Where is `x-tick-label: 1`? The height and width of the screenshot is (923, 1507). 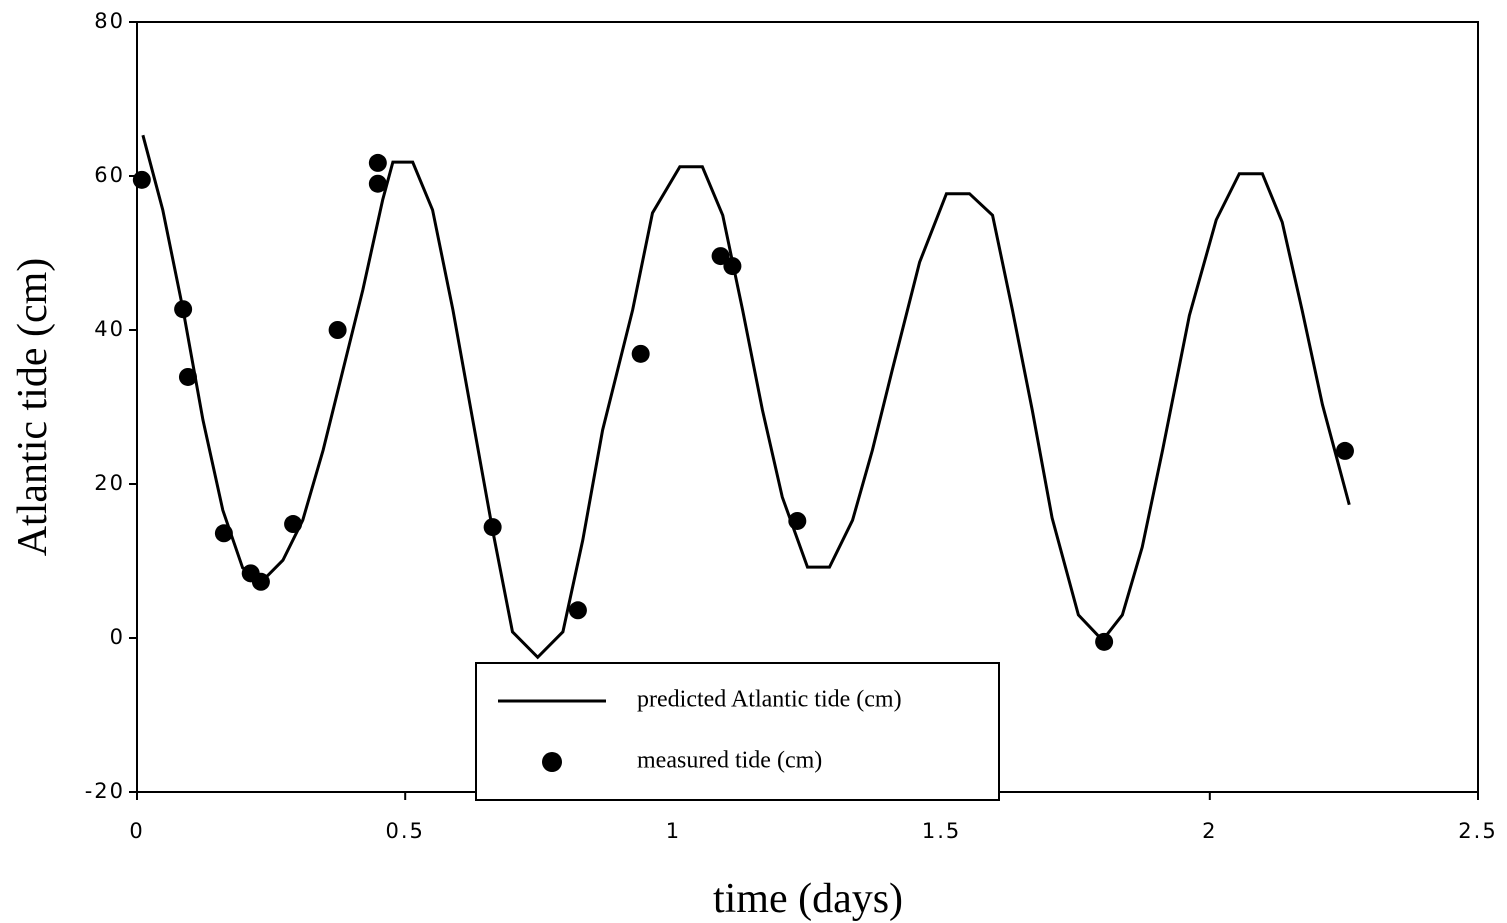 x-tick-label: 1 is located at coordinates (673, 831).